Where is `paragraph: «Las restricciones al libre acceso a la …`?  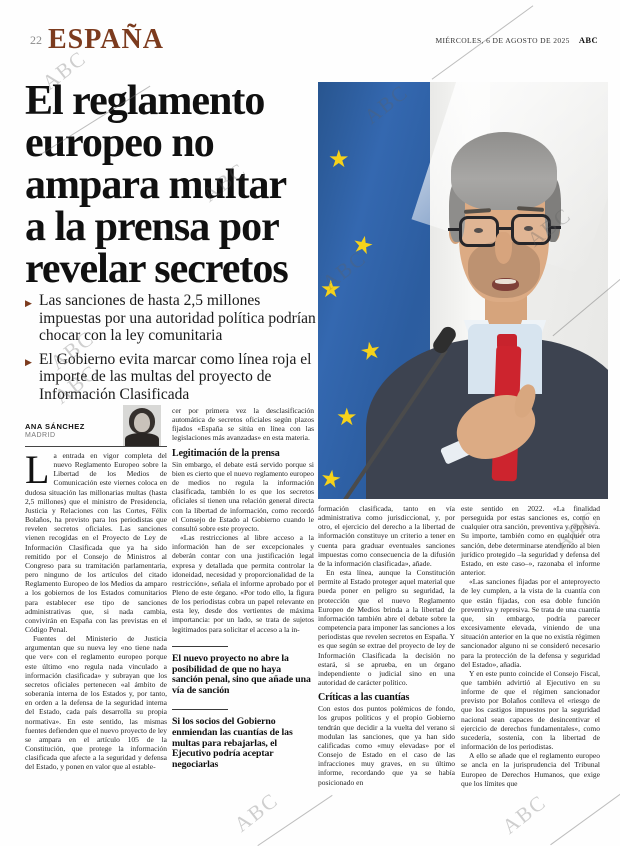 paragraph: «Las restricciones al libre acceso a la … is located at coordinates (243, 583).